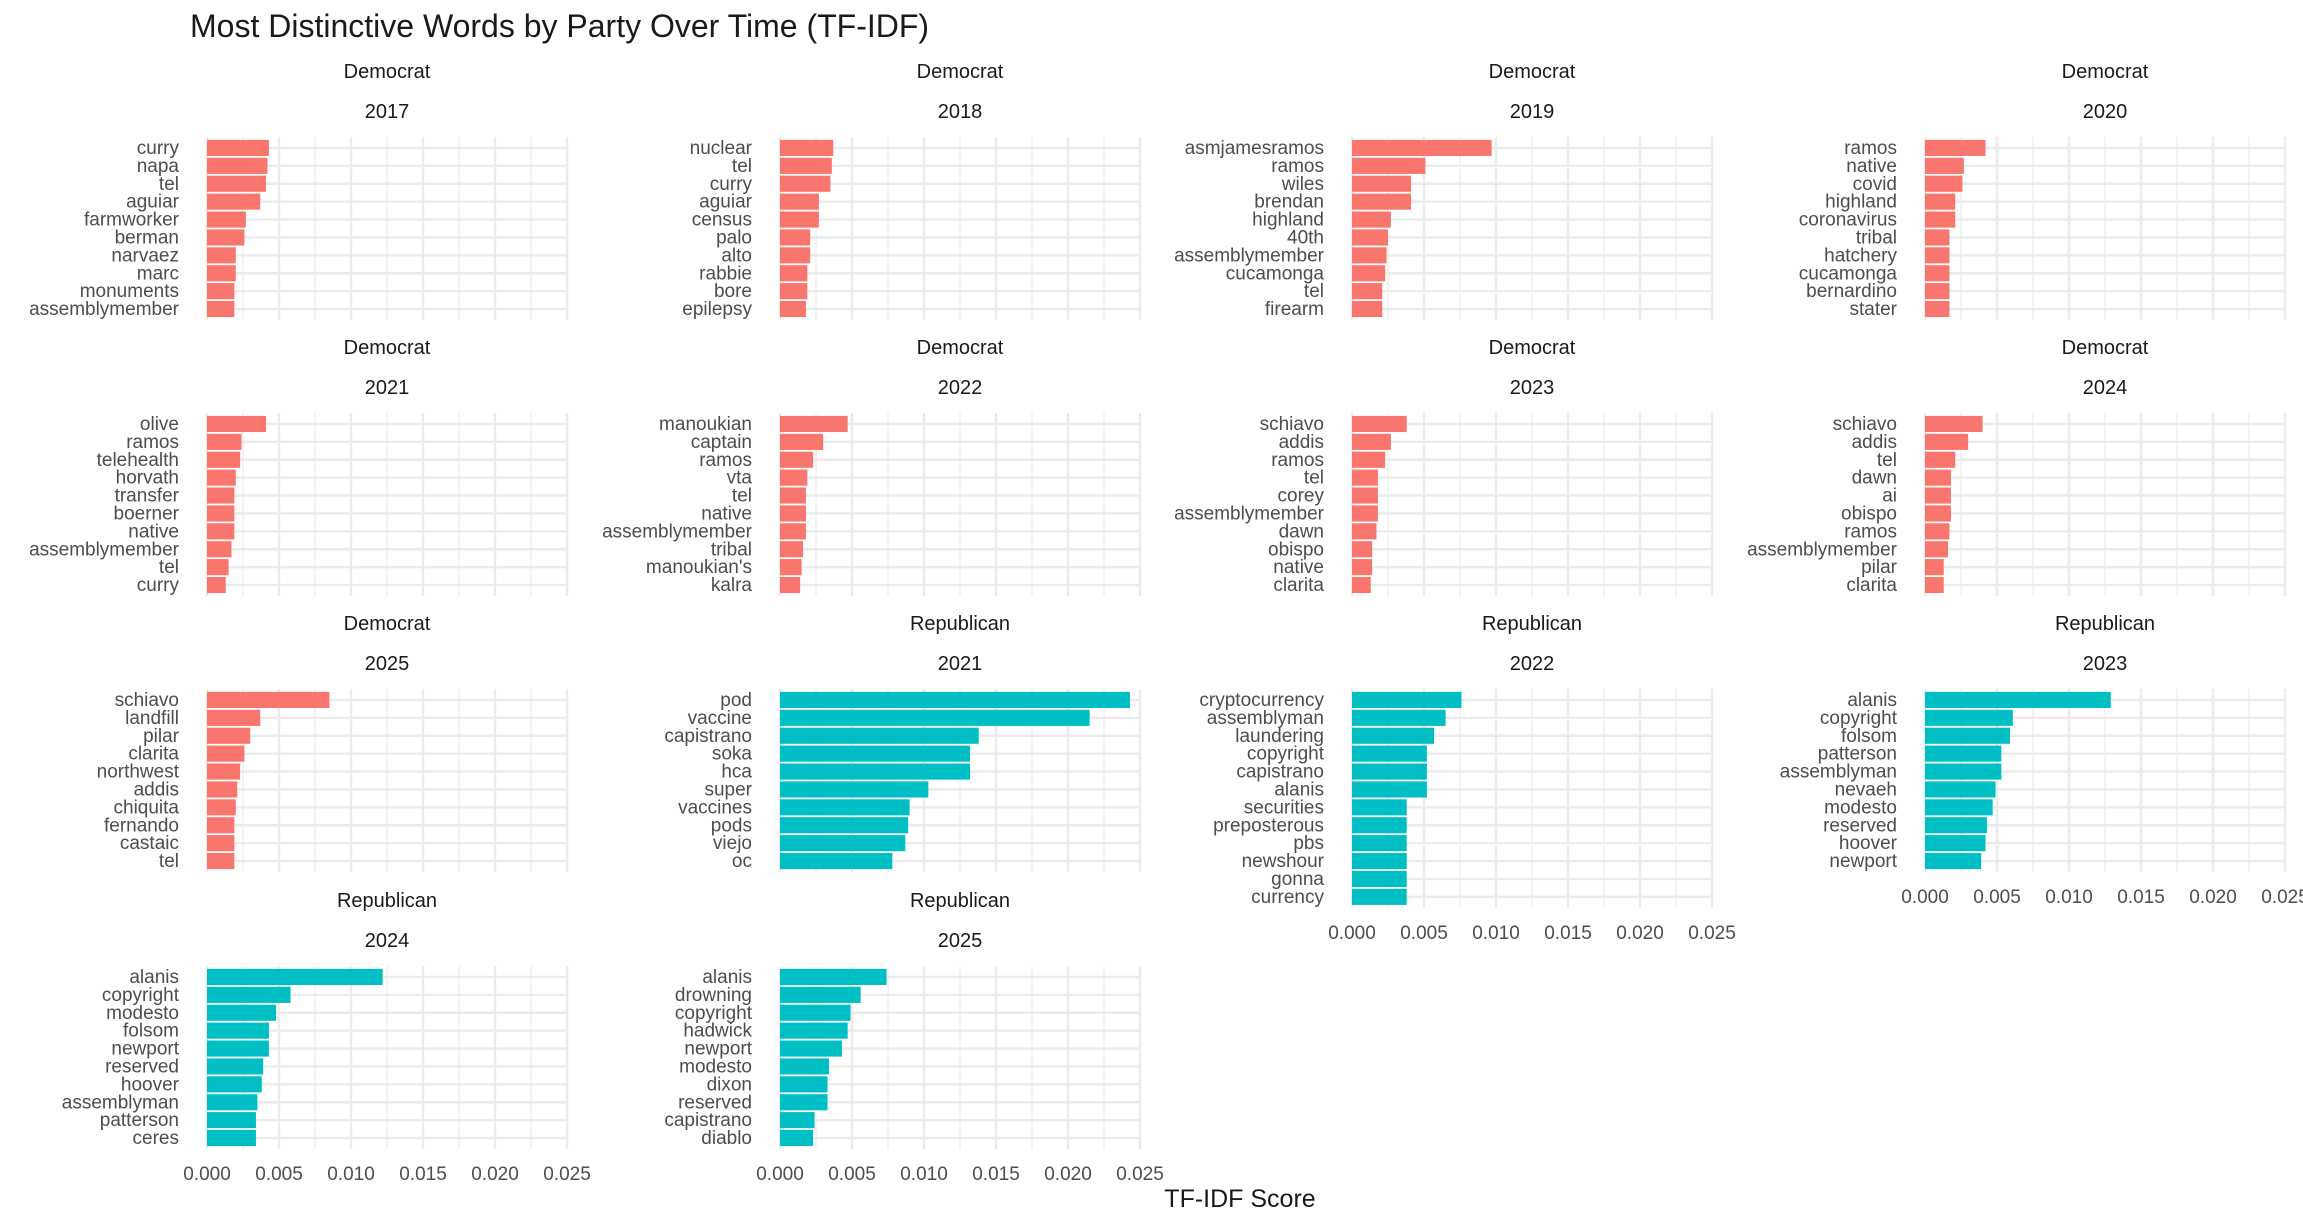  What do you see at coordinates (1283, 861) in the screenshot?
I see `word-label: newshour` at bounding box center [1283, 861].